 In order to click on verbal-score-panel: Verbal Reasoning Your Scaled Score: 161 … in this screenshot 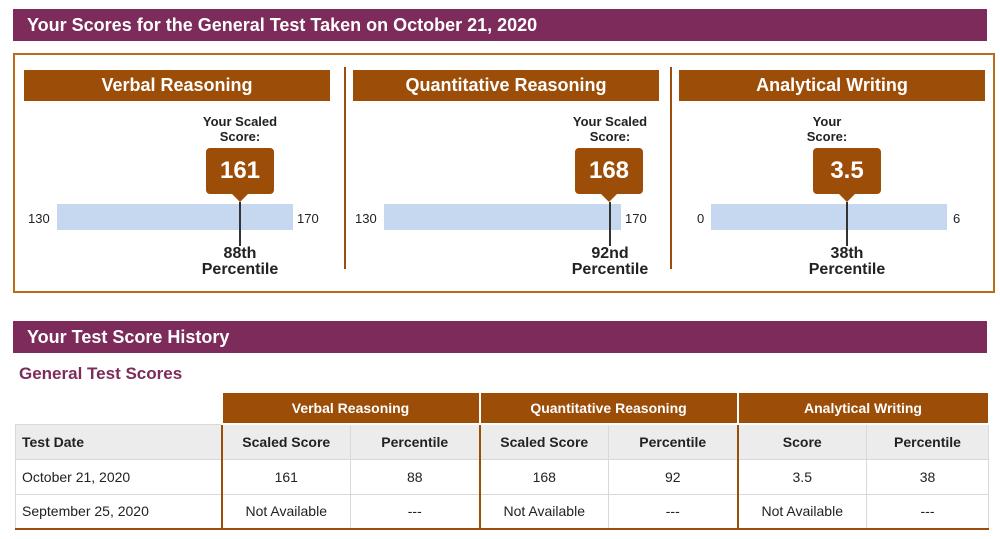, I will do `click(177, 174)`.